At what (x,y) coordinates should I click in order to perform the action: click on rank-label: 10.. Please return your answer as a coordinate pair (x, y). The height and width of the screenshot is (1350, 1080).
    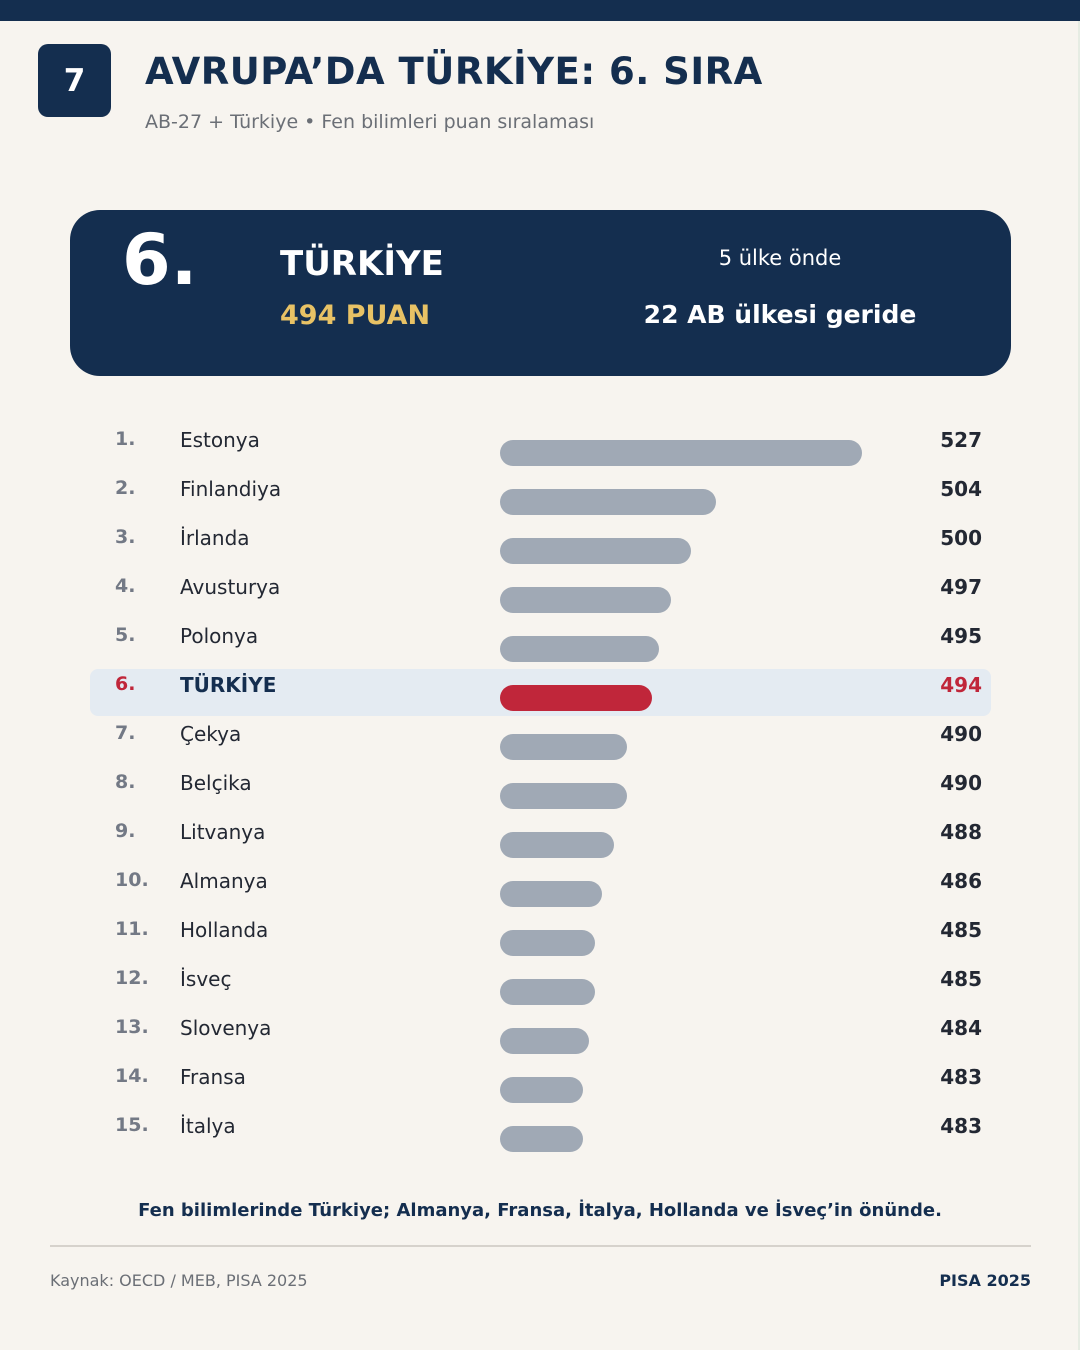
    Looking at the image, I should click on (132, 880).